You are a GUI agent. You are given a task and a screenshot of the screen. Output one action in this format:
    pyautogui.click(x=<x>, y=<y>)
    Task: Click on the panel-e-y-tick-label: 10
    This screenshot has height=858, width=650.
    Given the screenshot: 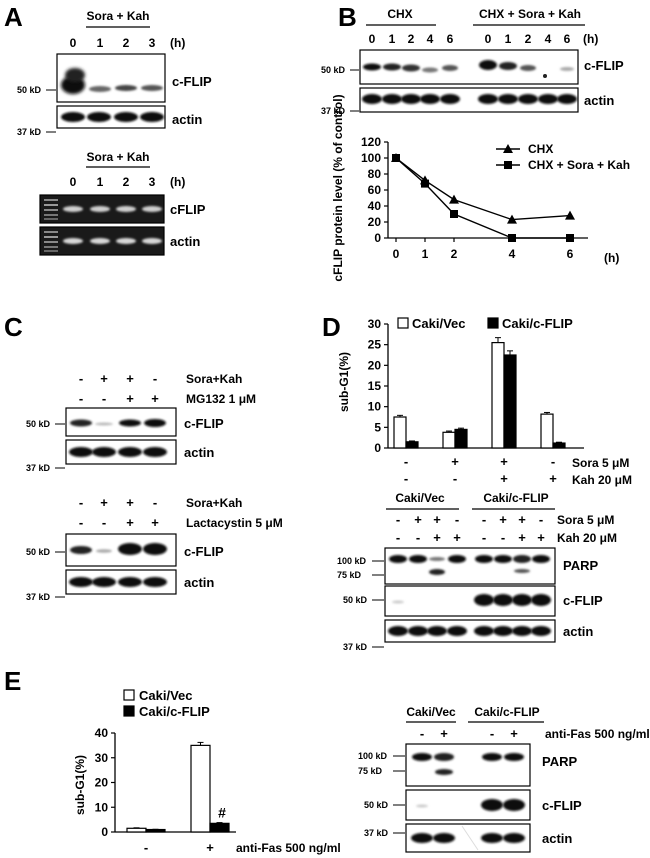 What is the action you would take?
    pyautogui.click(x=102, y=807)
    